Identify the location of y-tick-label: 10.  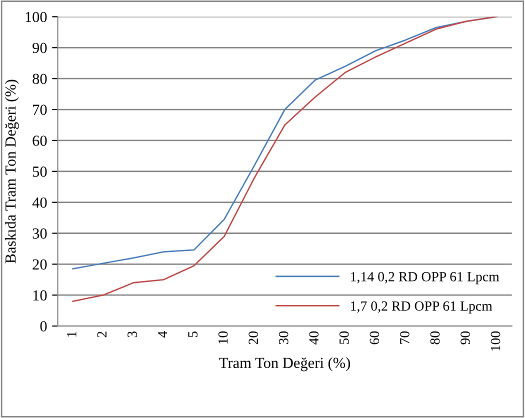
(40, 295).